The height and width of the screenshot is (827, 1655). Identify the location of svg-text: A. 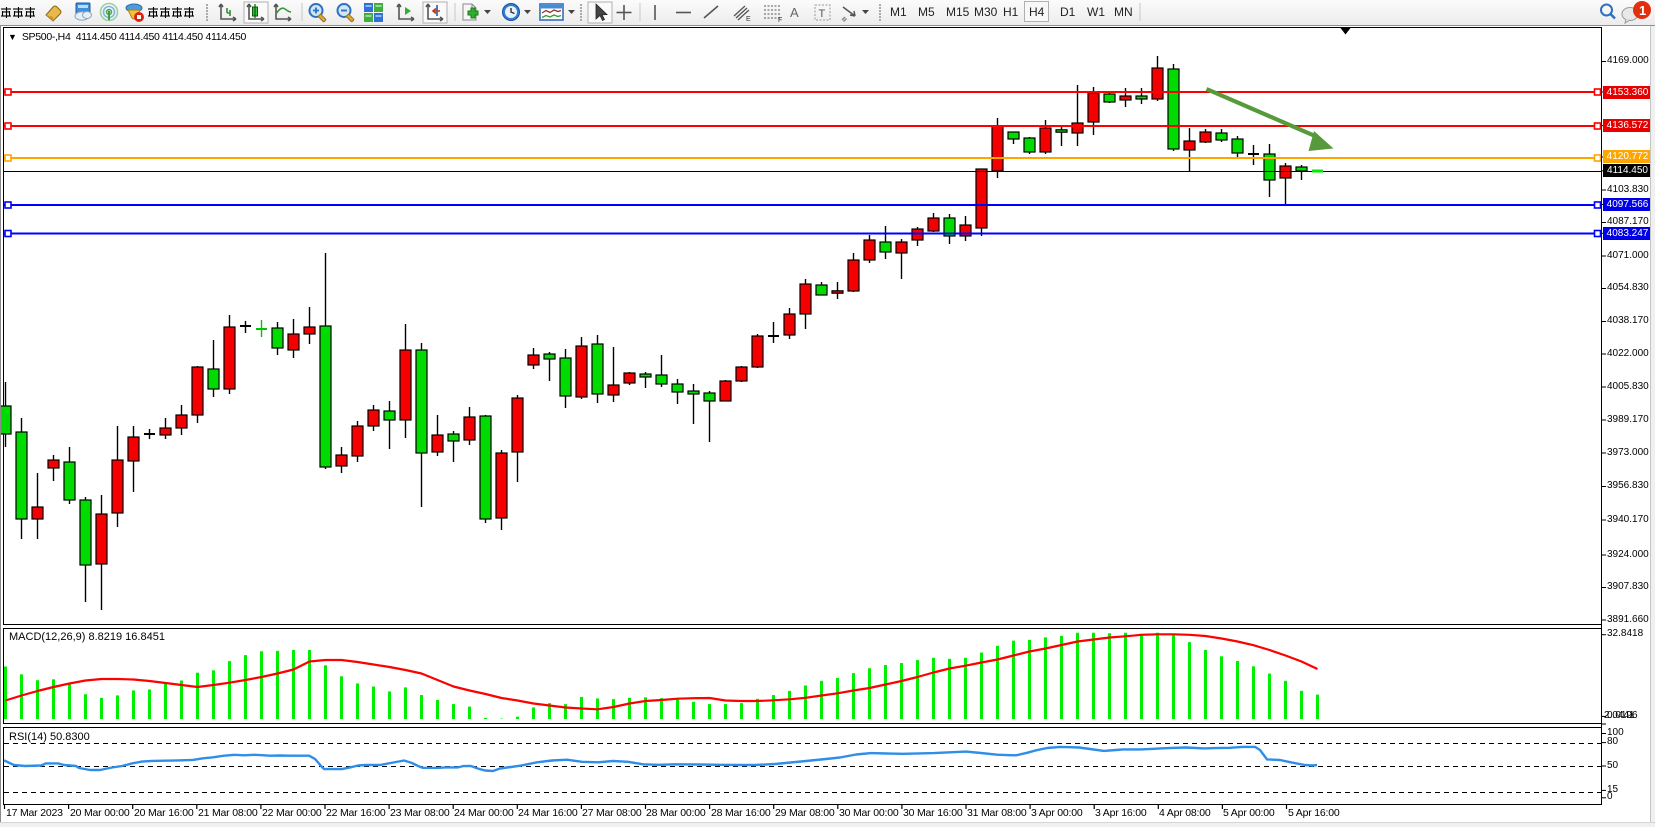
(794, 12).